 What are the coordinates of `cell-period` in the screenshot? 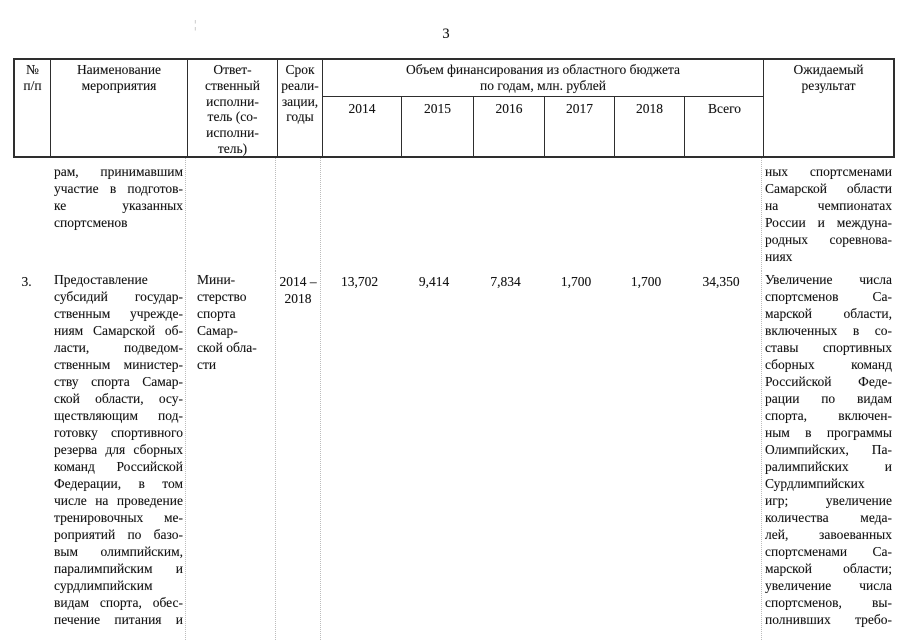 It's located at (297, 214).